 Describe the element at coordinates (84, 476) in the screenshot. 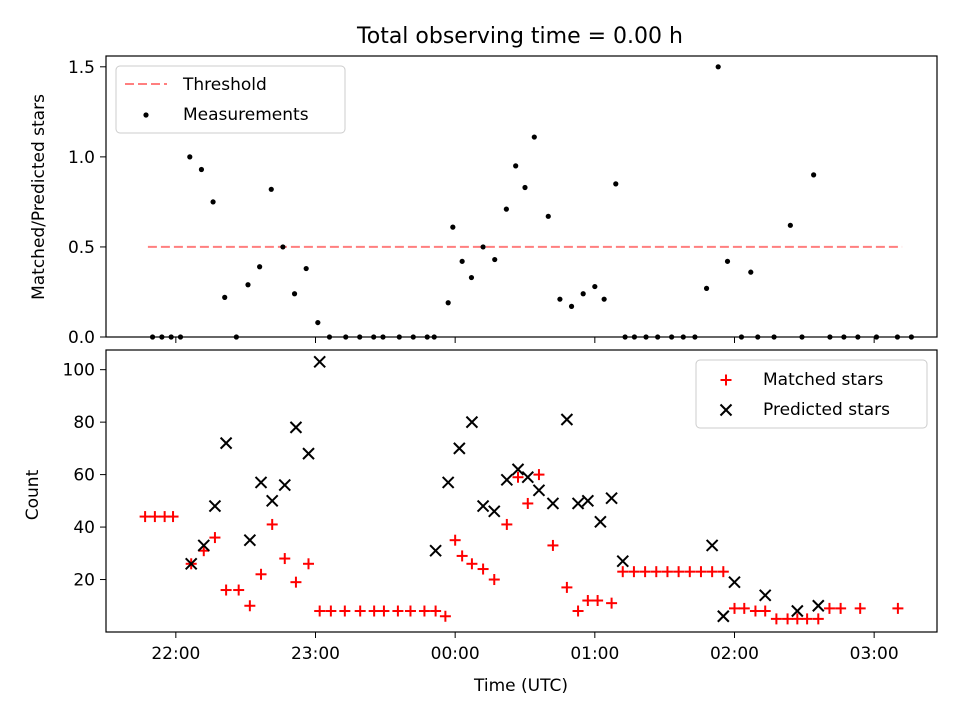

I see `bottom-y-tick-label: 60` at that location.